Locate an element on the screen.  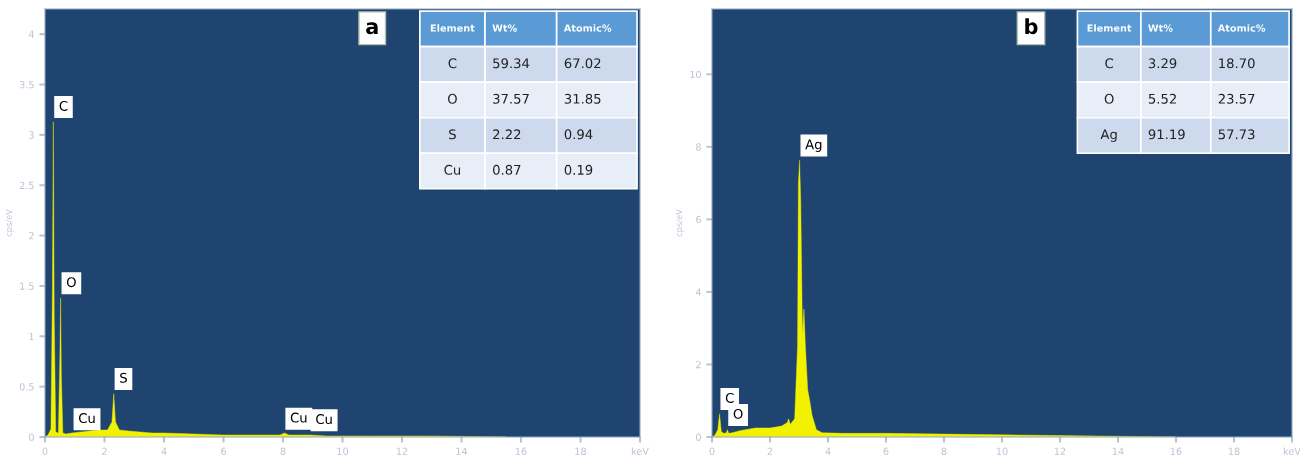
annotation: 31.85 is located at coordinates (582, 98).